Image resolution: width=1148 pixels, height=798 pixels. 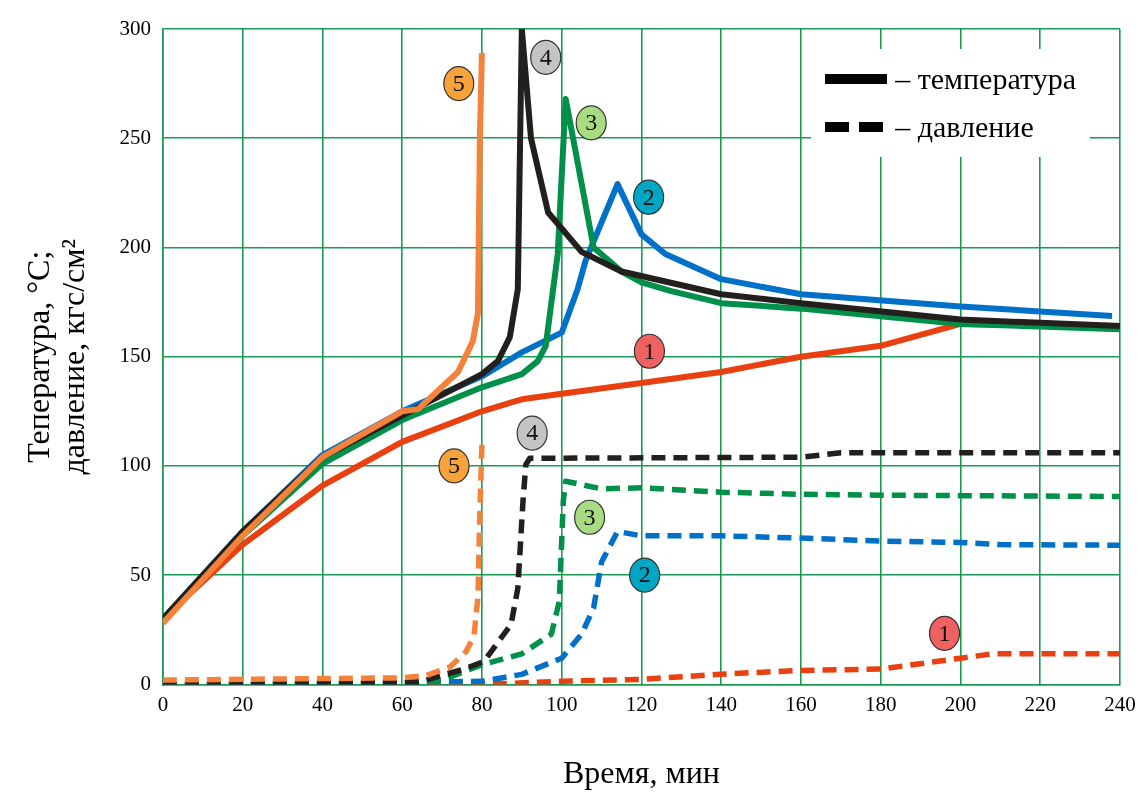 I want to click on y-tick-label: 50, so click(x=140, y=573).